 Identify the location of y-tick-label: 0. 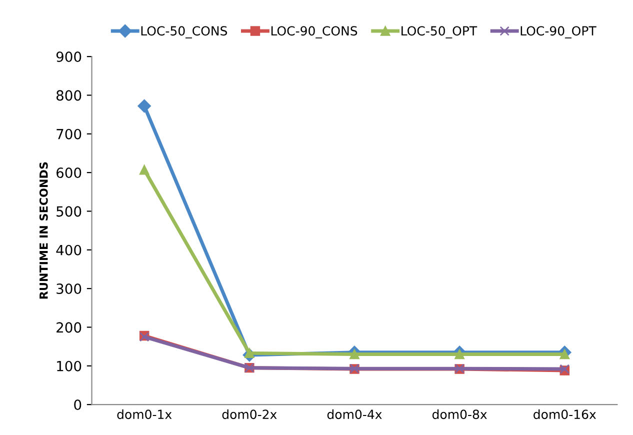
(78, 405).